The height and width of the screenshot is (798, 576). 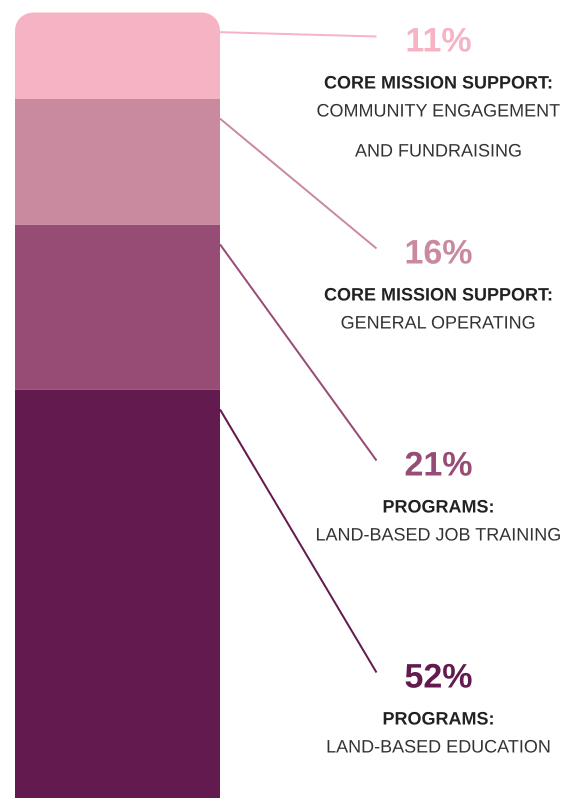 I want to click on data-label: 16%, so click(x=438, y=253).